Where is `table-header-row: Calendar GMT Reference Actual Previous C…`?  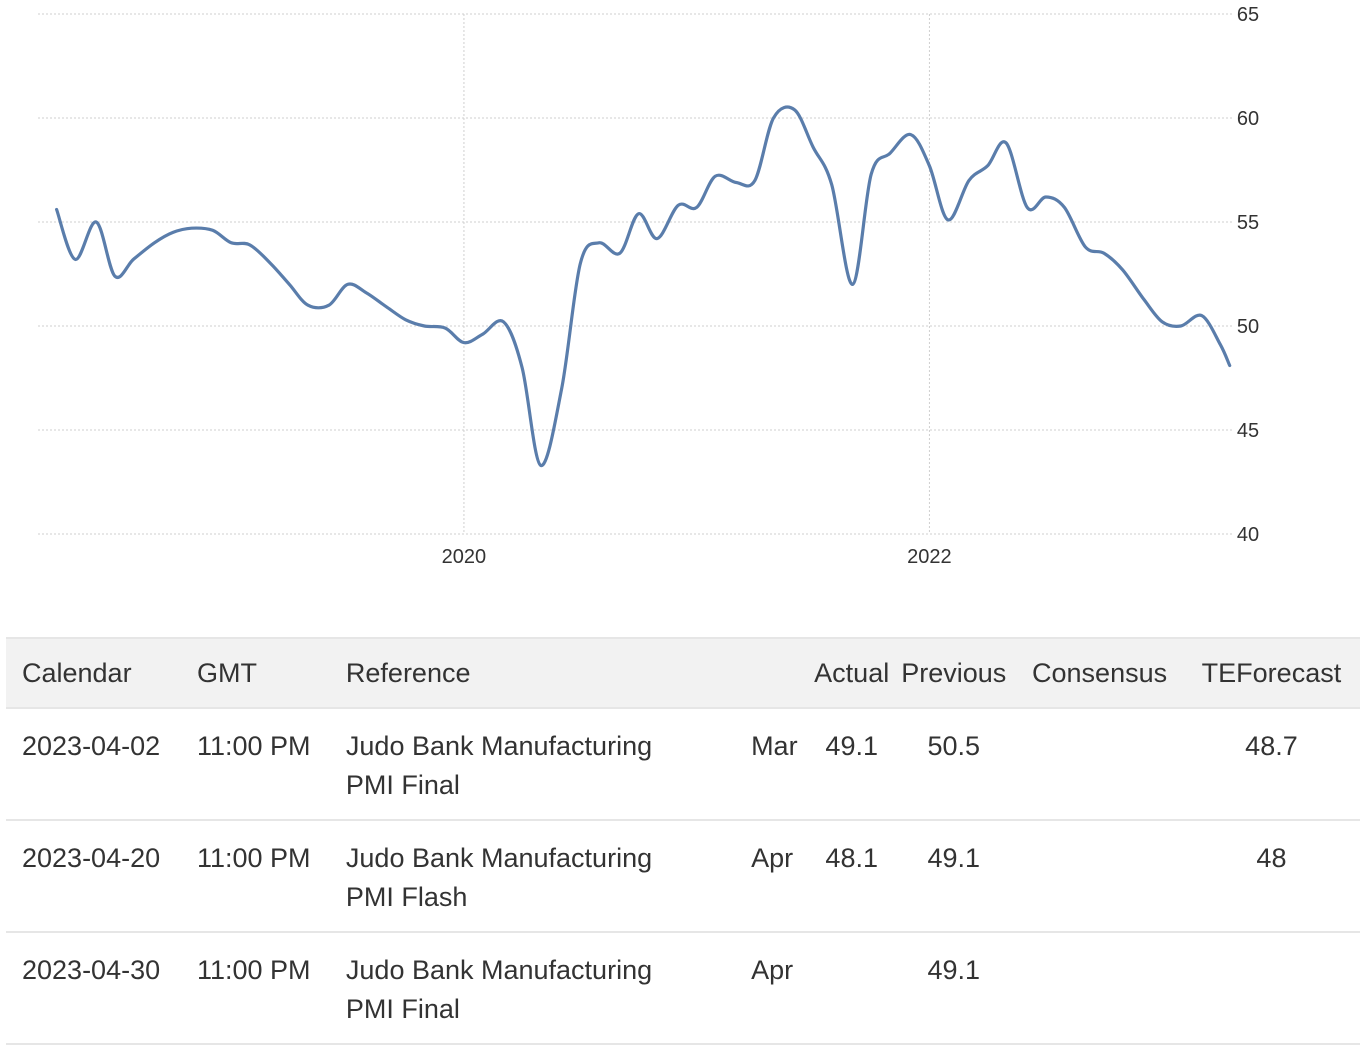 table-header-row: Calendar GMT Reference Actual Previous C… is located at coordinates (683, 673).